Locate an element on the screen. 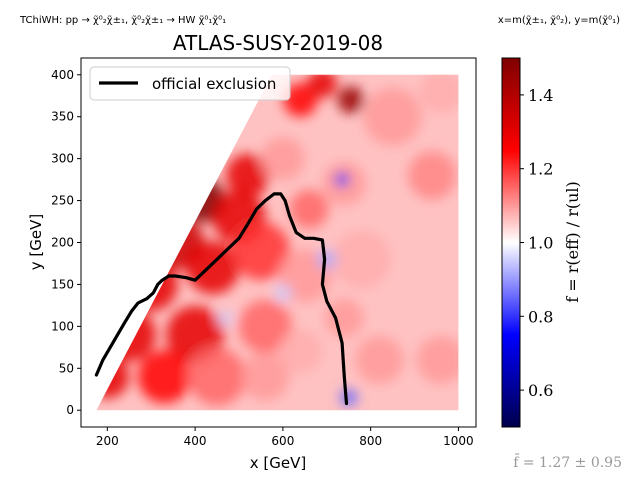  x-tick-label-200: 200 is located at coordinates (107, 441).